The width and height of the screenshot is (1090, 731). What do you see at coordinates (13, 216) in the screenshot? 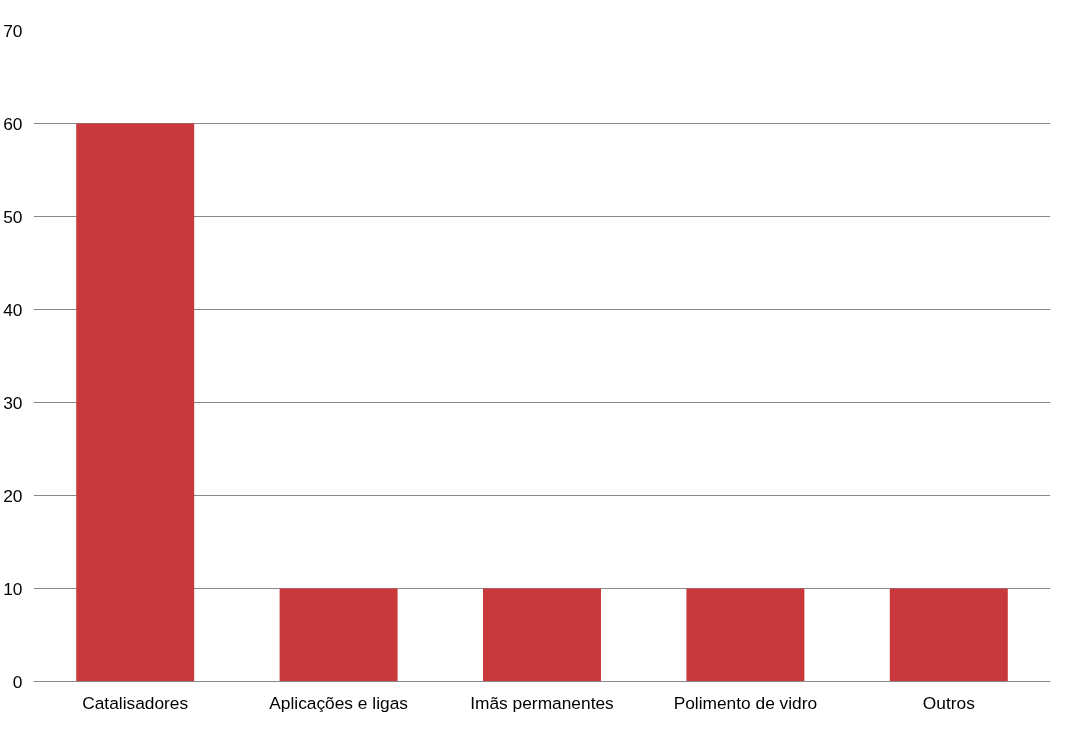
I see `y-tick-label: 50` at bounding box center [13, 216].